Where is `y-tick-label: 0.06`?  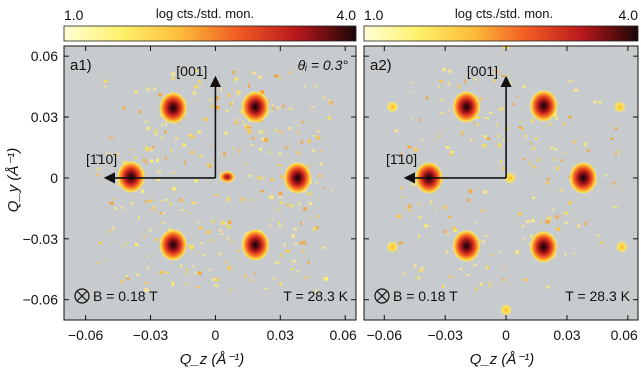 y-tick-label: 0.06 is located at coordinates (44, 56).